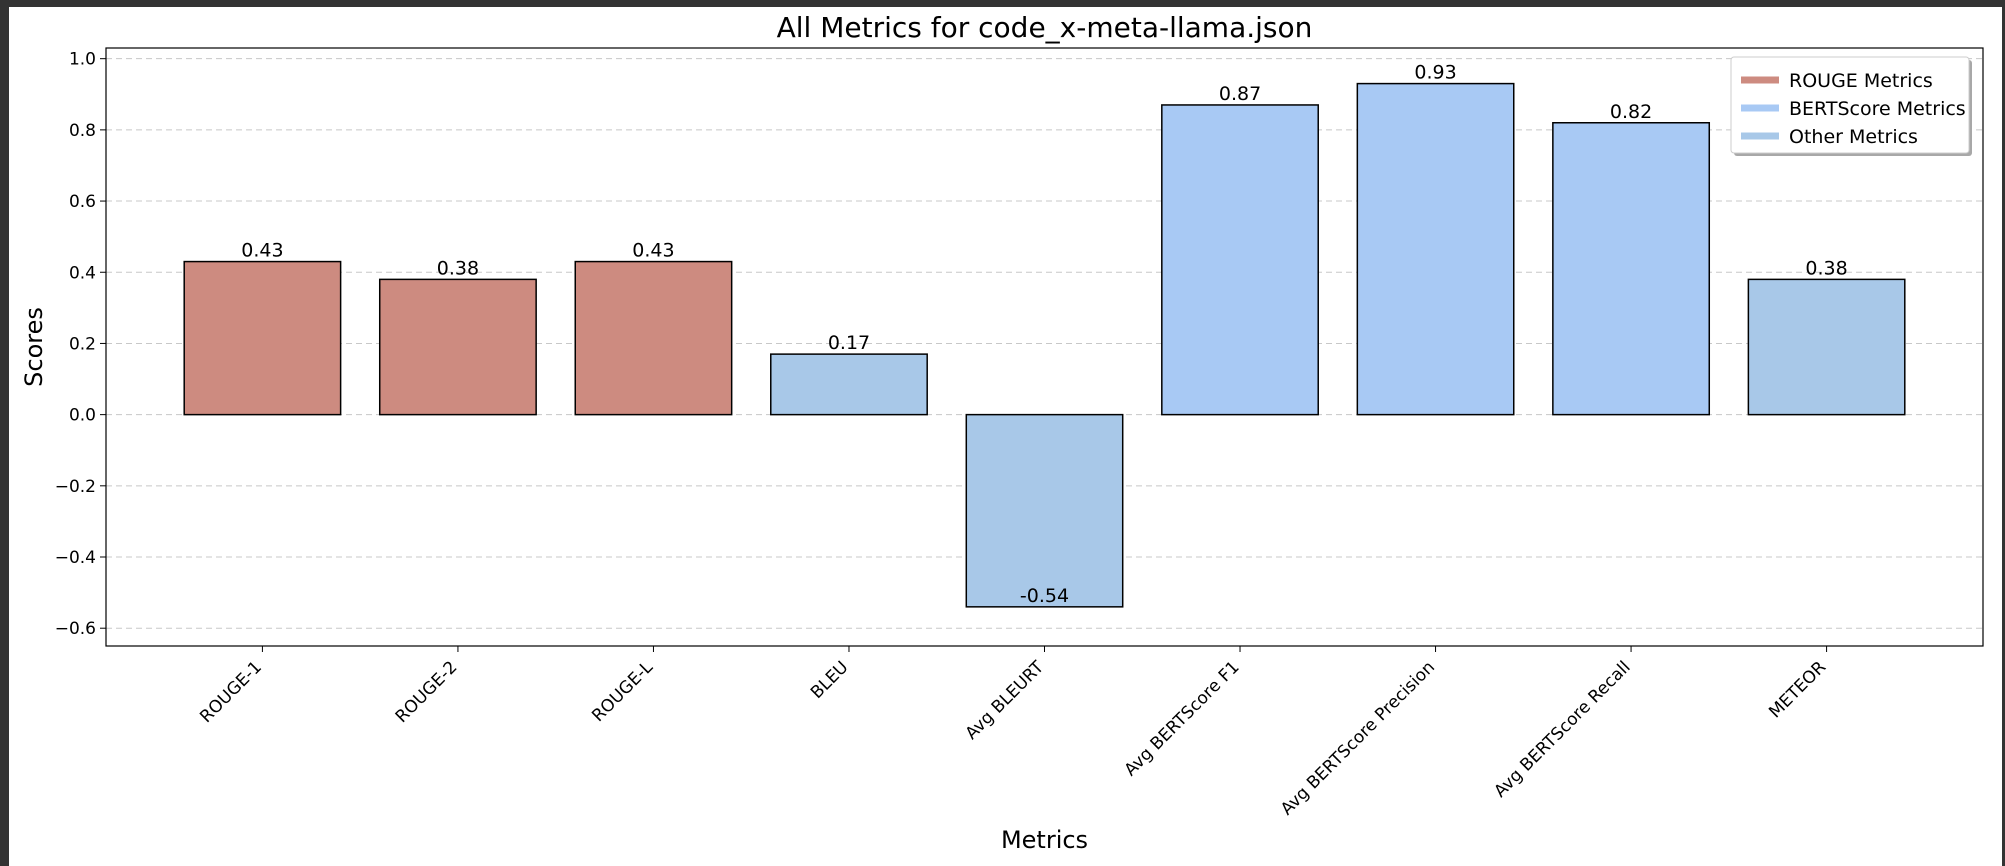  Describe the element at coordinates (82, 416) in the screenshot. I see `y-tick-label: 0.0` at that location.